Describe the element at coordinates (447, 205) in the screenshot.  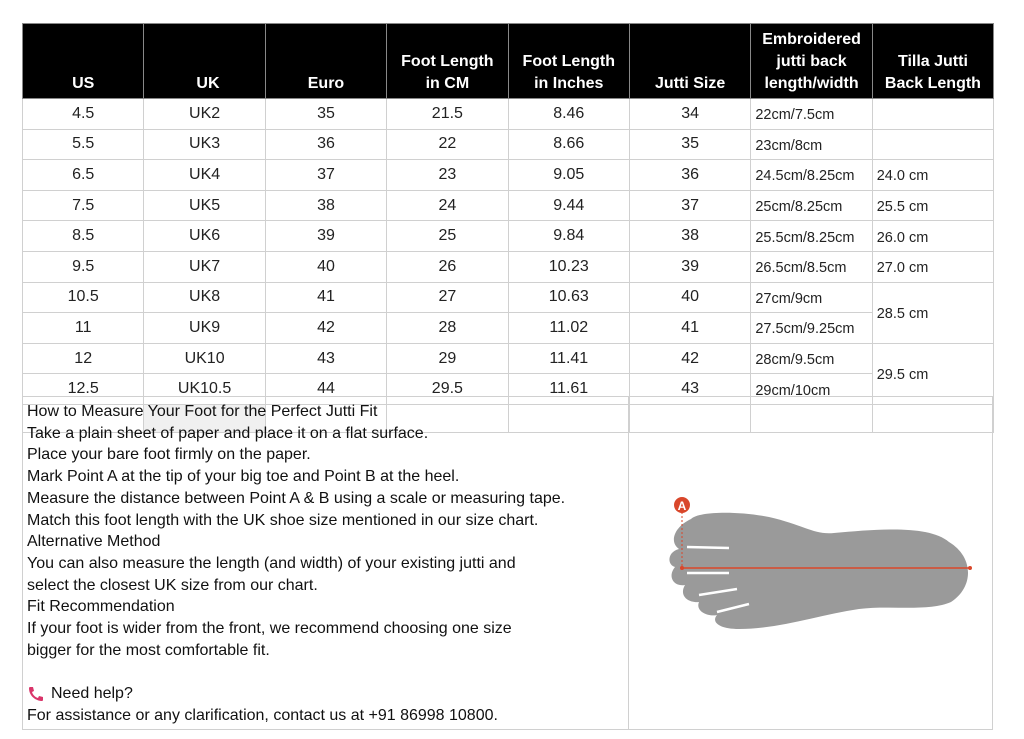
I see `table-cell: 24` at that location.